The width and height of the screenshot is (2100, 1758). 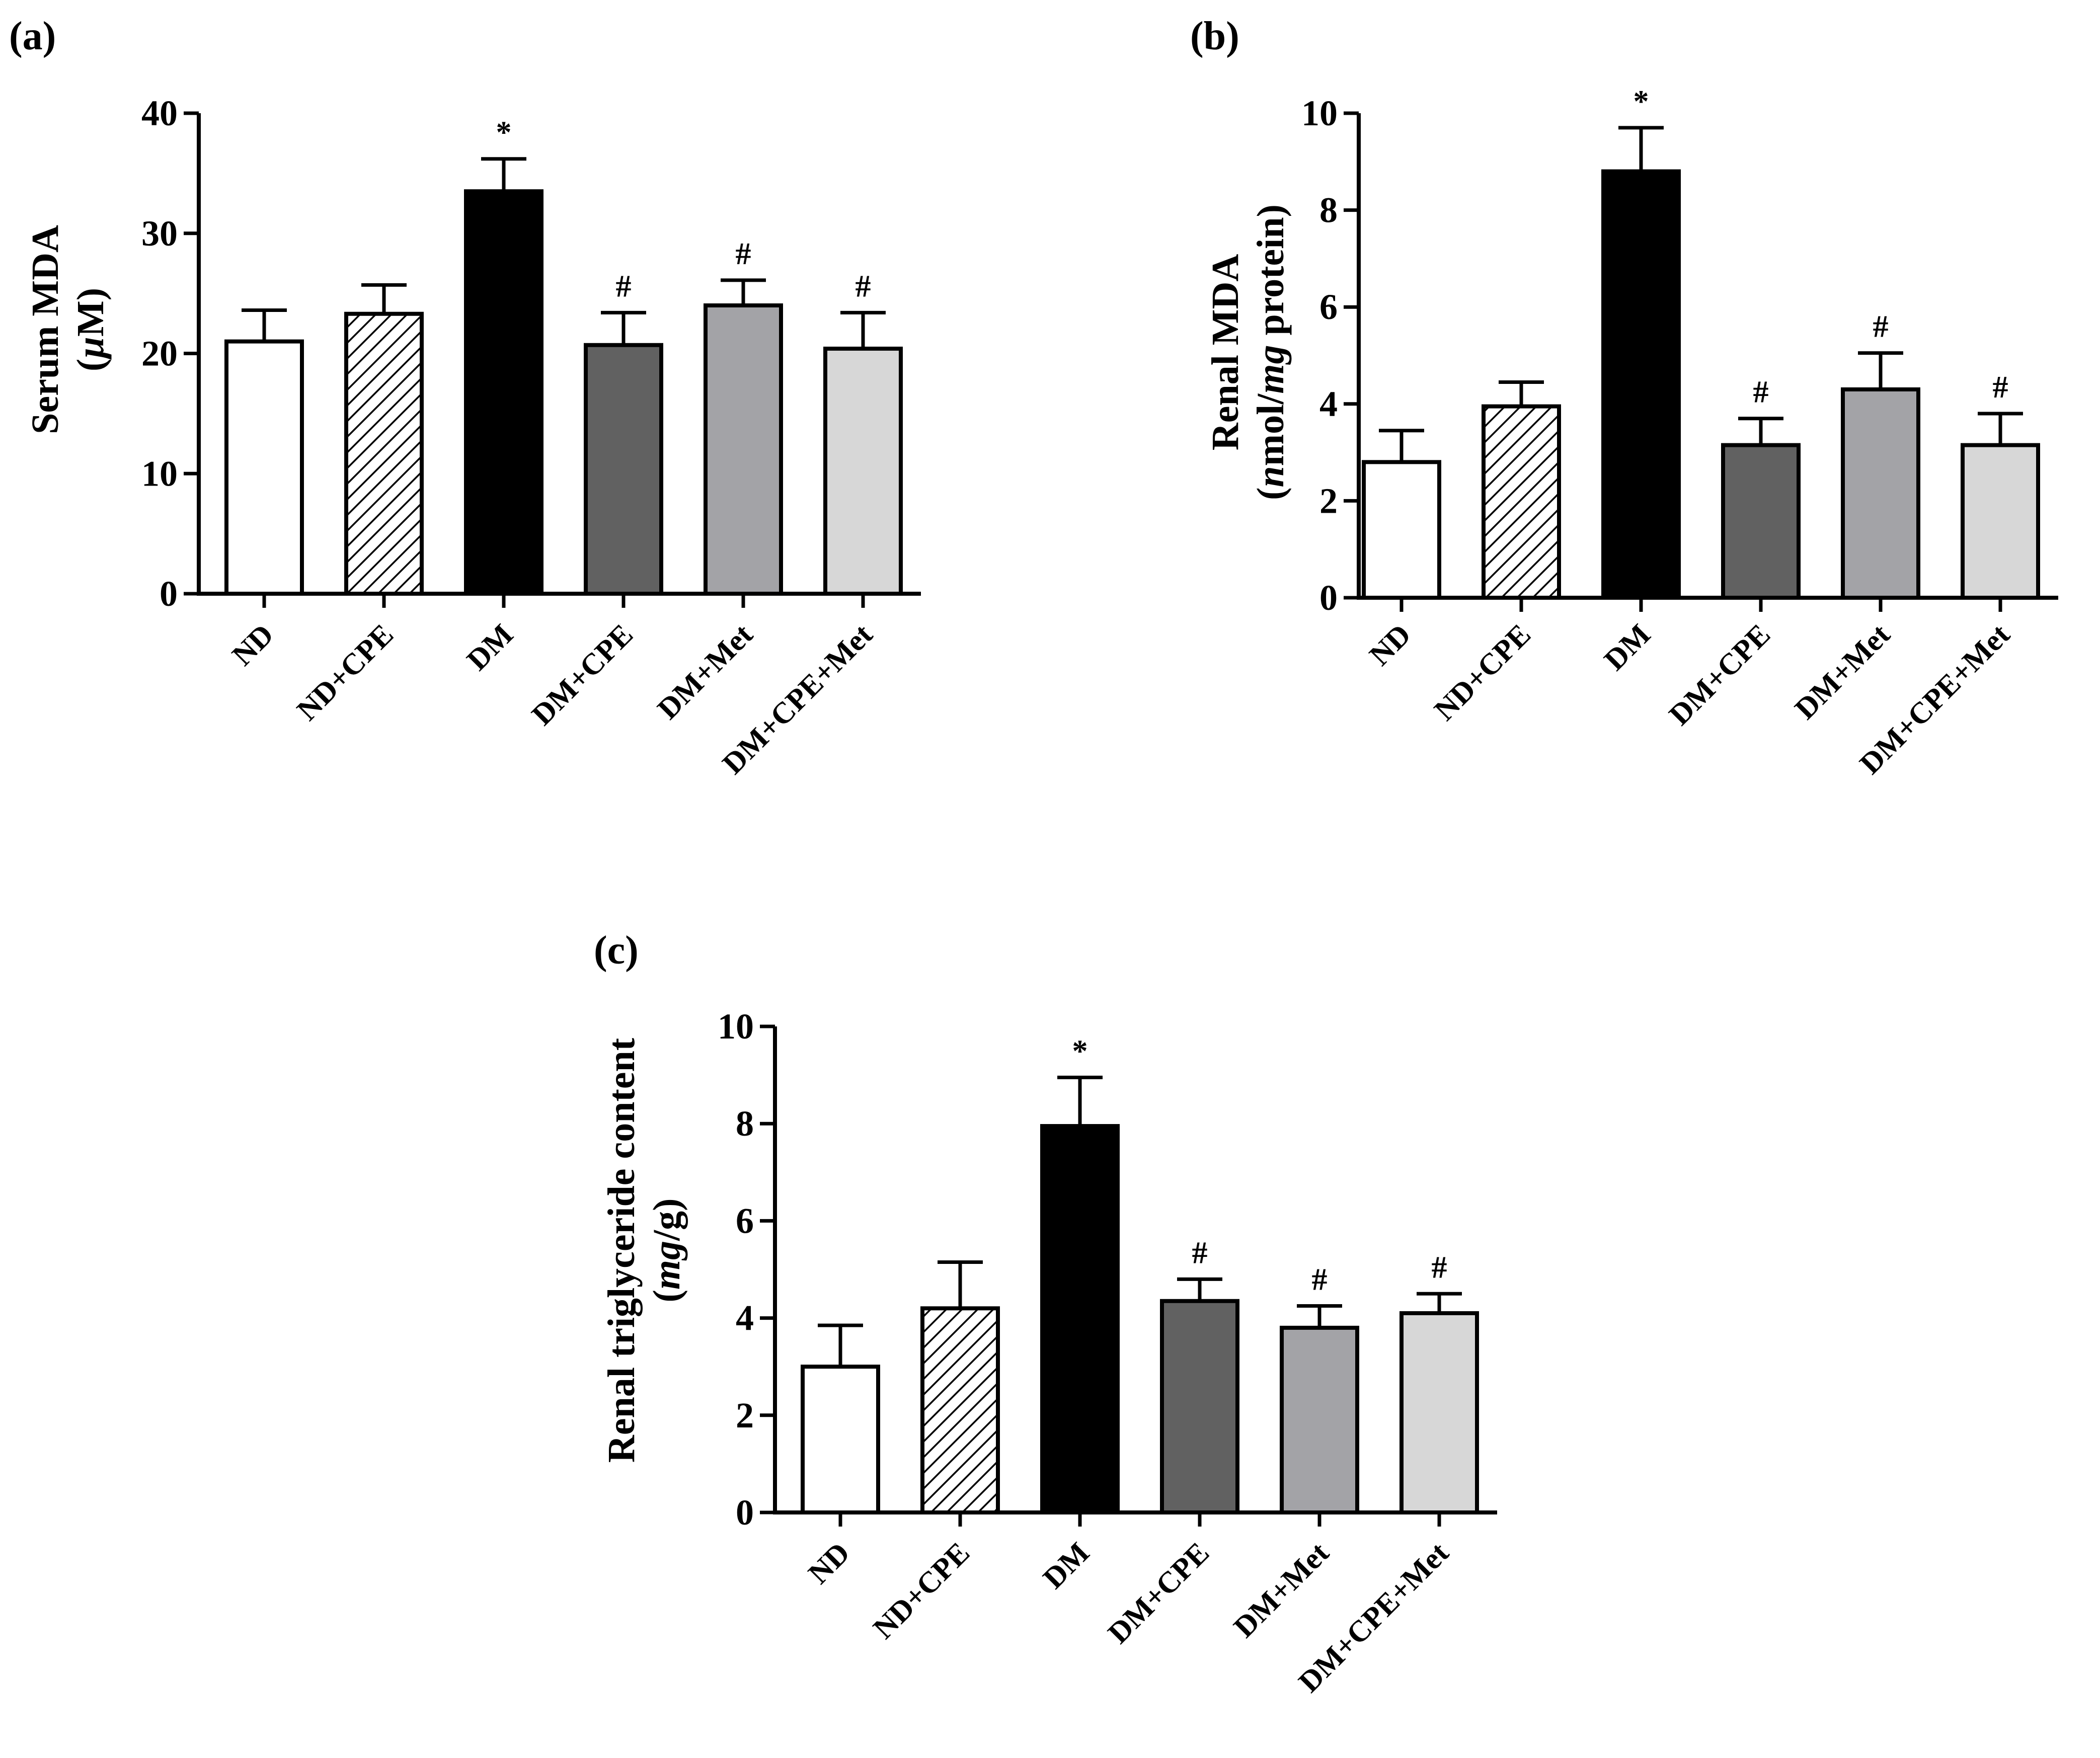 I want to click on y-tick-label: 40, so click(x=159, y=113).